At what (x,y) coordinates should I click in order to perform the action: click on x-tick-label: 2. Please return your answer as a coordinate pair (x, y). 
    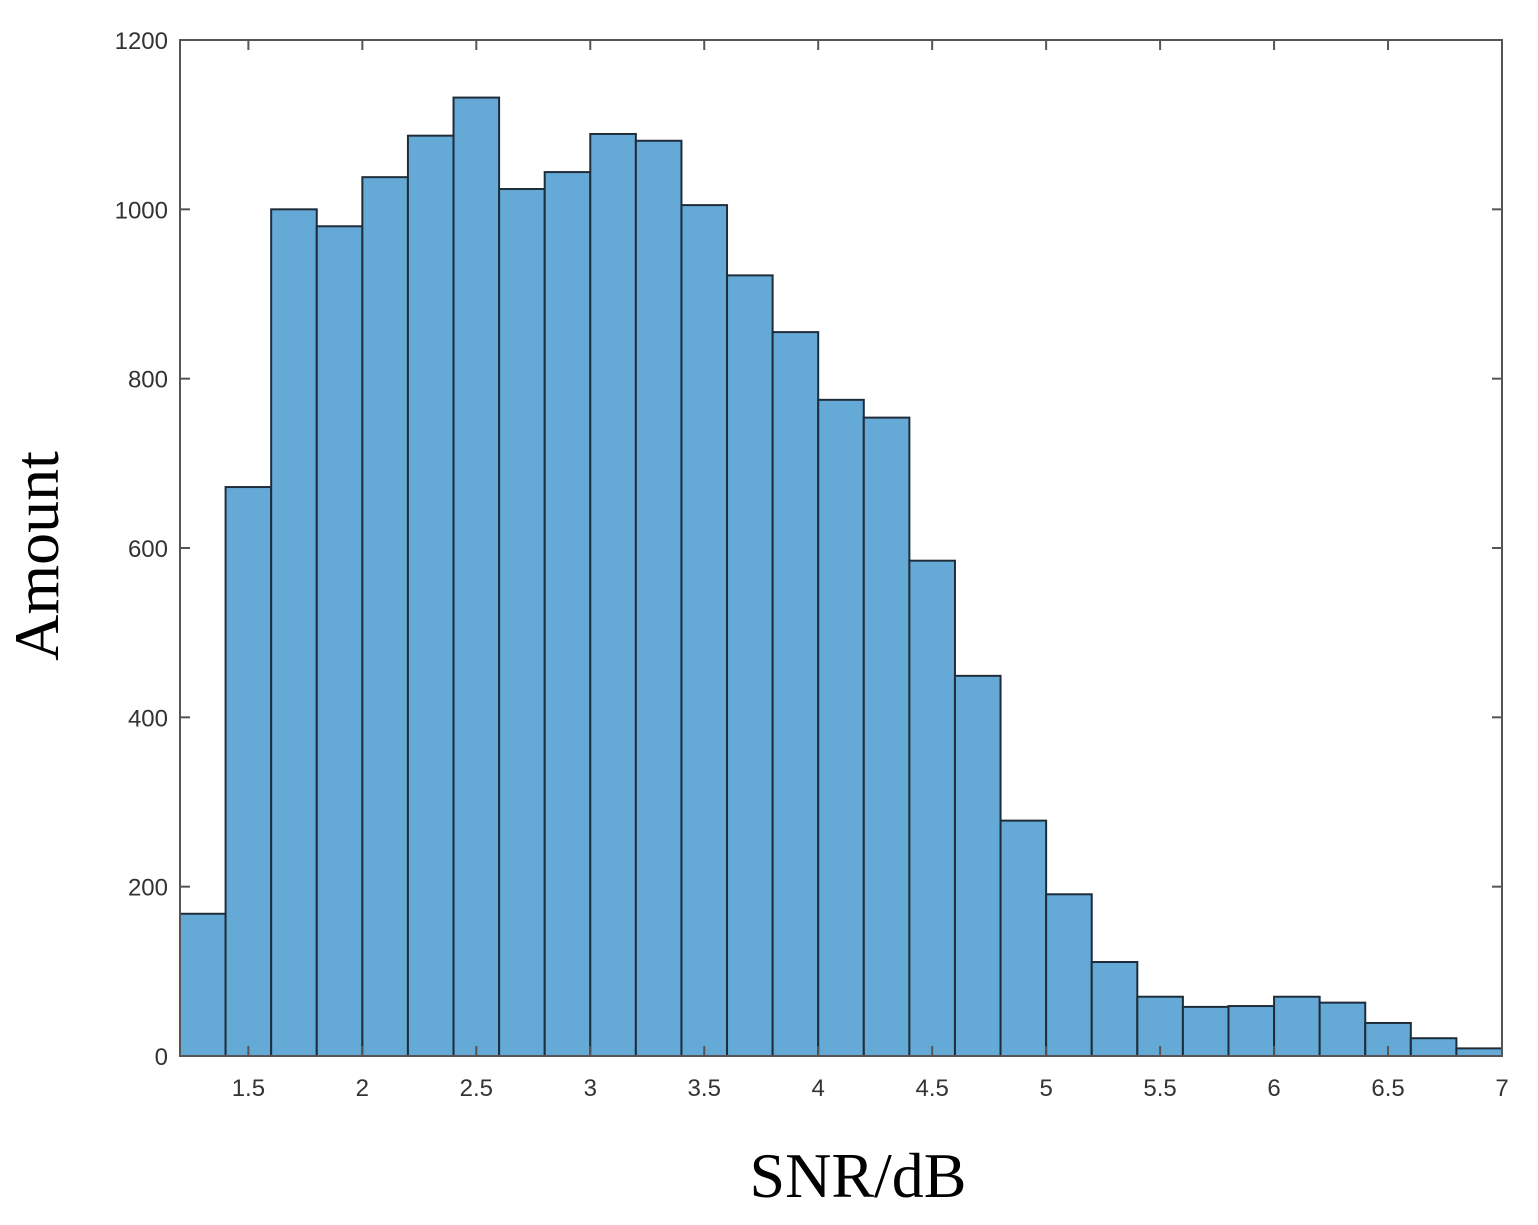
    Looking at the image, I should click on (362, 1088).